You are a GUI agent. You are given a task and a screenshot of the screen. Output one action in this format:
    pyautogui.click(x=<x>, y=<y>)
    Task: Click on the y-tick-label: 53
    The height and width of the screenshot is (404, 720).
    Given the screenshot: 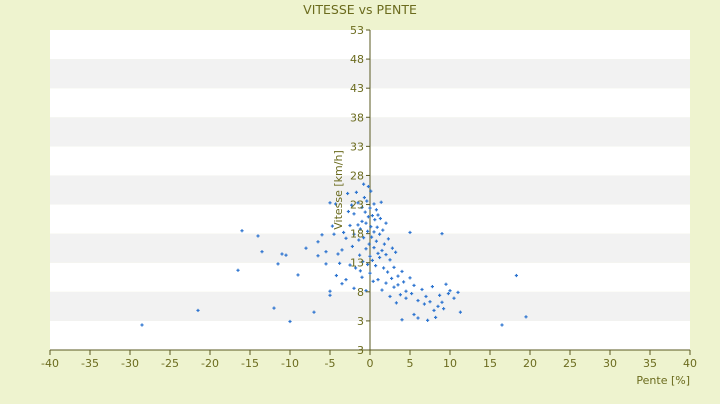 What is the action you would take?
    pyautogui.click(x=357, y=30)
    